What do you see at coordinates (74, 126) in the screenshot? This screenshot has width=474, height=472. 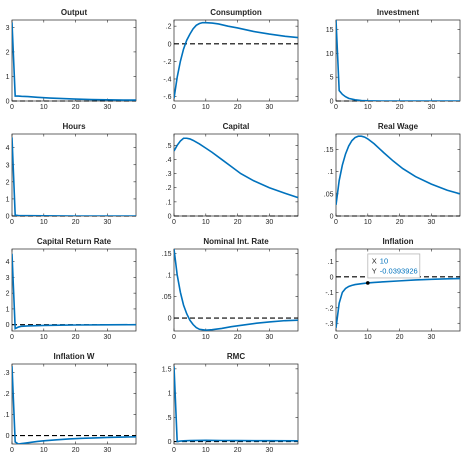 I see `subplot-title: Hours` at bounding box center [74, 126].